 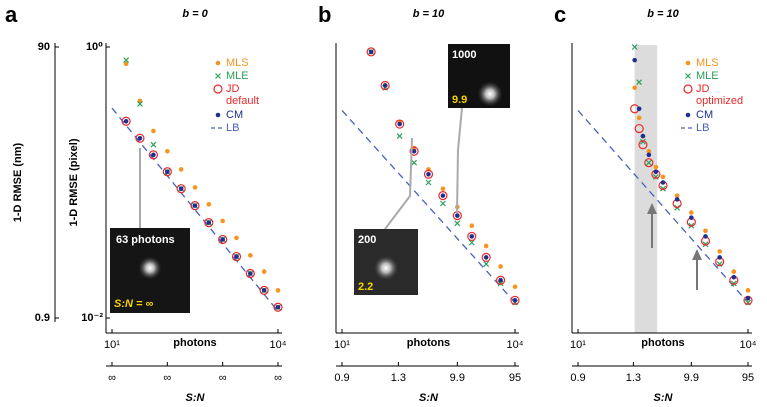 I want to click on legend-entry: LB, so click(x=232, y=128).